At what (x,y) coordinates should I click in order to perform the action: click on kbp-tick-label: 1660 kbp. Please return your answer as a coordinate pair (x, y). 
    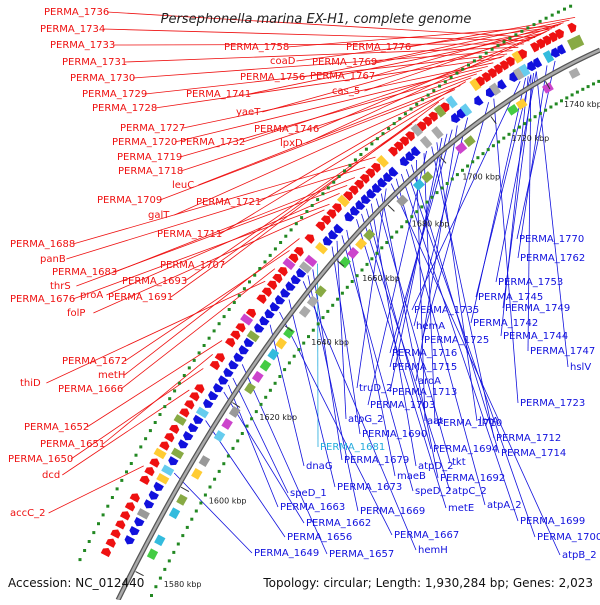
    Looking at the image, I should click on (381, 278).